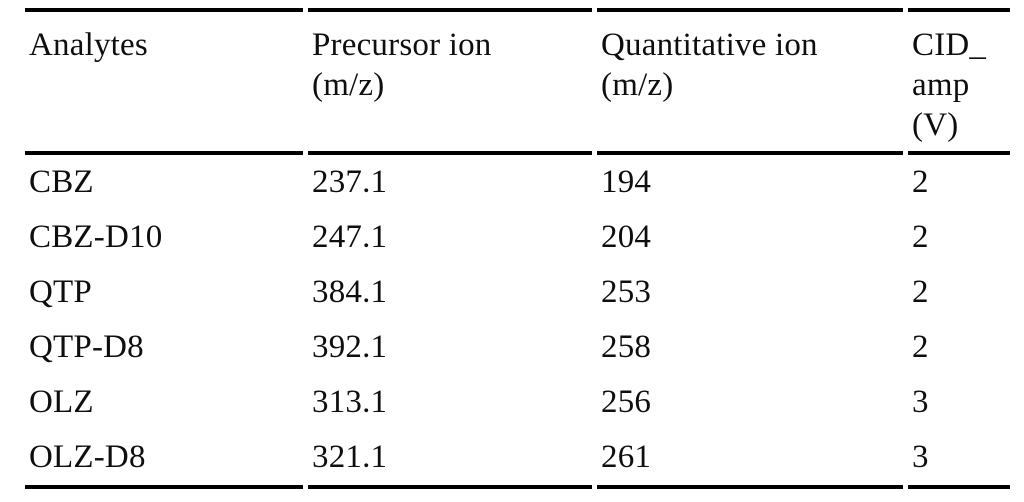  What do you see at coordinates (517, 347) in the screenshot?
I see `table-row: QTP-D8 392.1 258 2` at bounding box center [517, 347].